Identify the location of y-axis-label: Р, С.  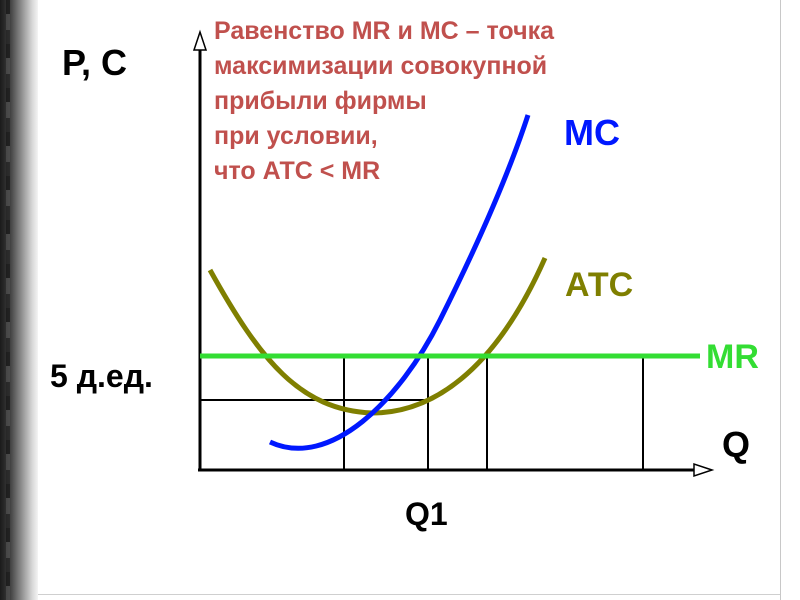
(95, 62).